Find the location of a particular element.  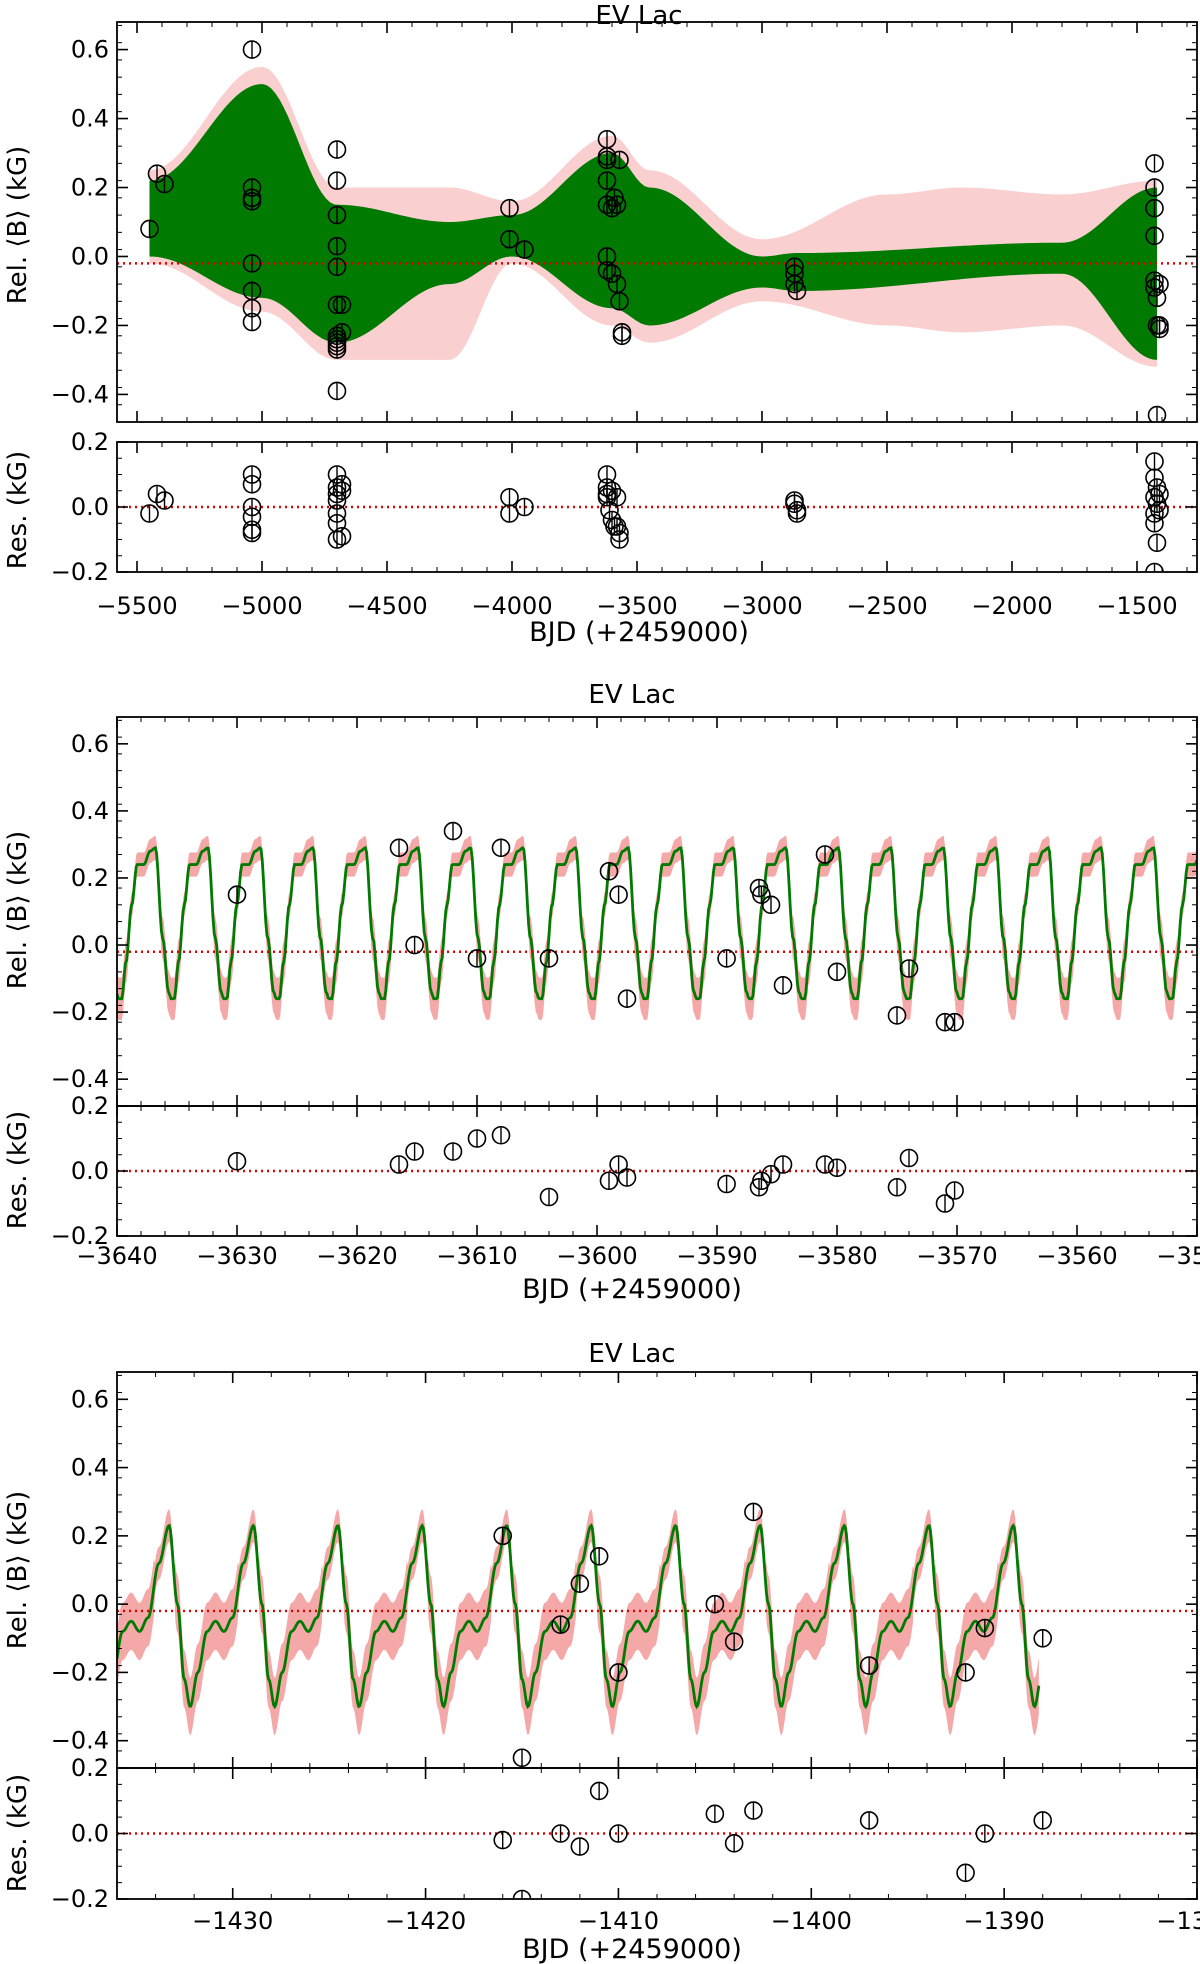

chart-1-res-ylabel: Res. (kG) is located at coordinates (18, 510).